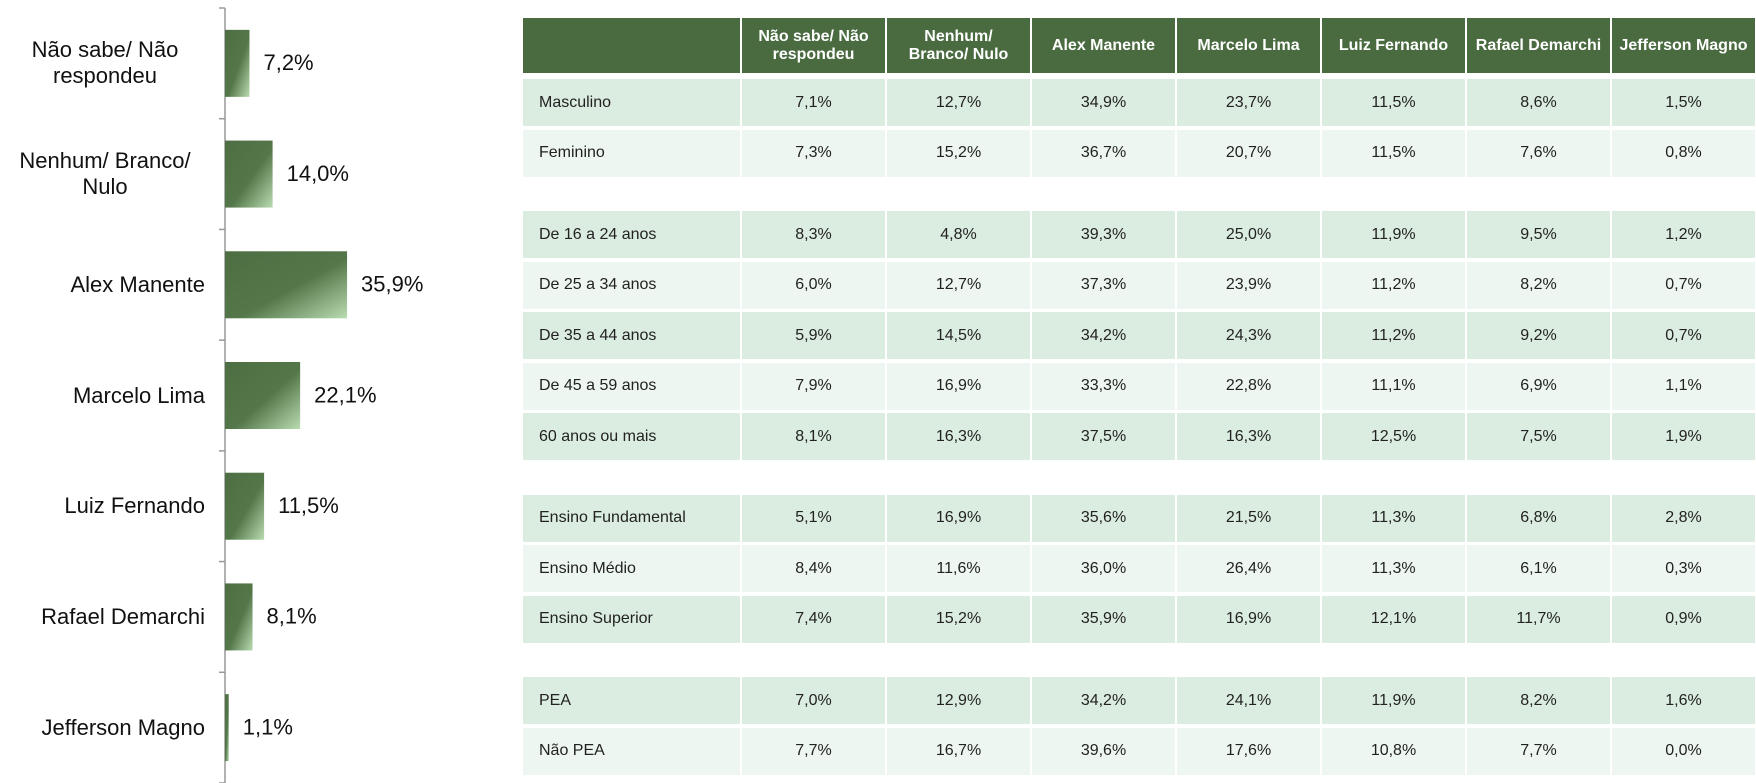  What do you see at coordinates (1248, 518) in the screenshot?
I see `table-cell: 21,5%` at bounding box center [1248, 518].